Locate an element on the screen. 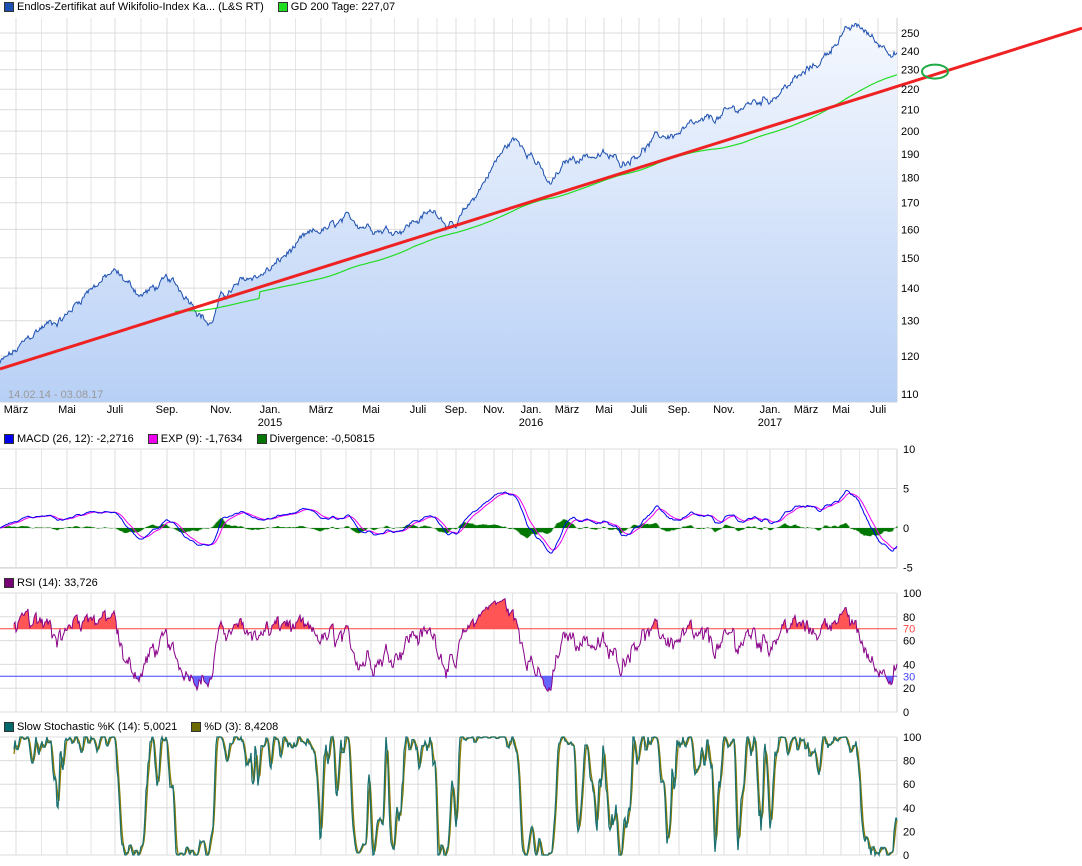  legend-label: GD 200 Tage: 227,07 is located at coordinates (343, 7).